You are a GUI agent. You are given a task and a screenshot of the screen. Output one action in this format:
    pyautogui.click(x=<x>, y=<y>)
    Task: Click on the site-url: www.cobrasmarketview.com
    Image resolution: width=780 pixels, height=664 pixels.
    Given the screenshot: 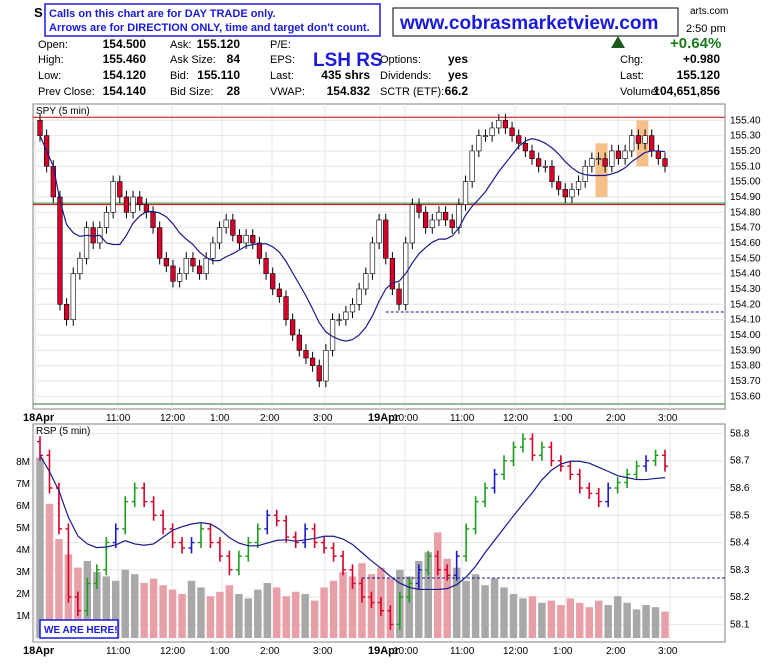 What is the action you would take?
    pyautogui.click(x=528, y=23)
    